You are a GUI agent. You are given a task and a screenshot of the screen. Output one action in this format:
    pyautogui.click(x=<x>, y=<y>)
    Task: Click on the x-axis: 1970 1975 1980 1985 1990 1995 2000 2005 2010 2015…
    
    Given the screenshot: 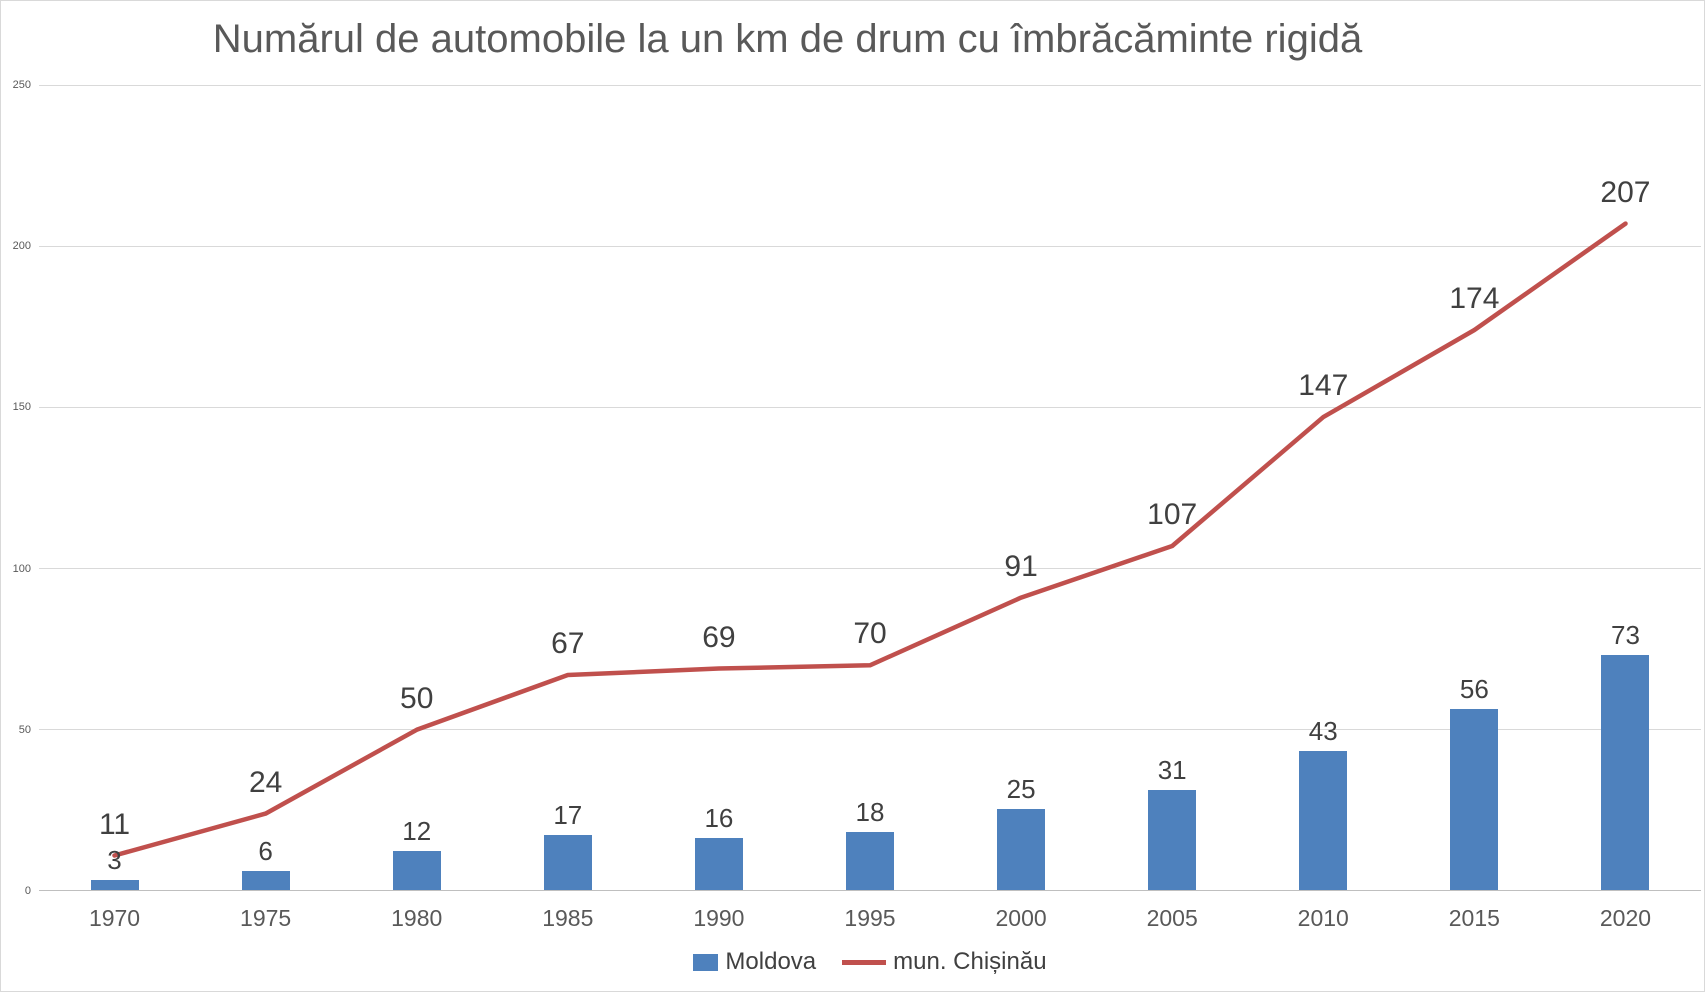 What is the action you would take?
    pyautogui.click(x=870, y=920)
    